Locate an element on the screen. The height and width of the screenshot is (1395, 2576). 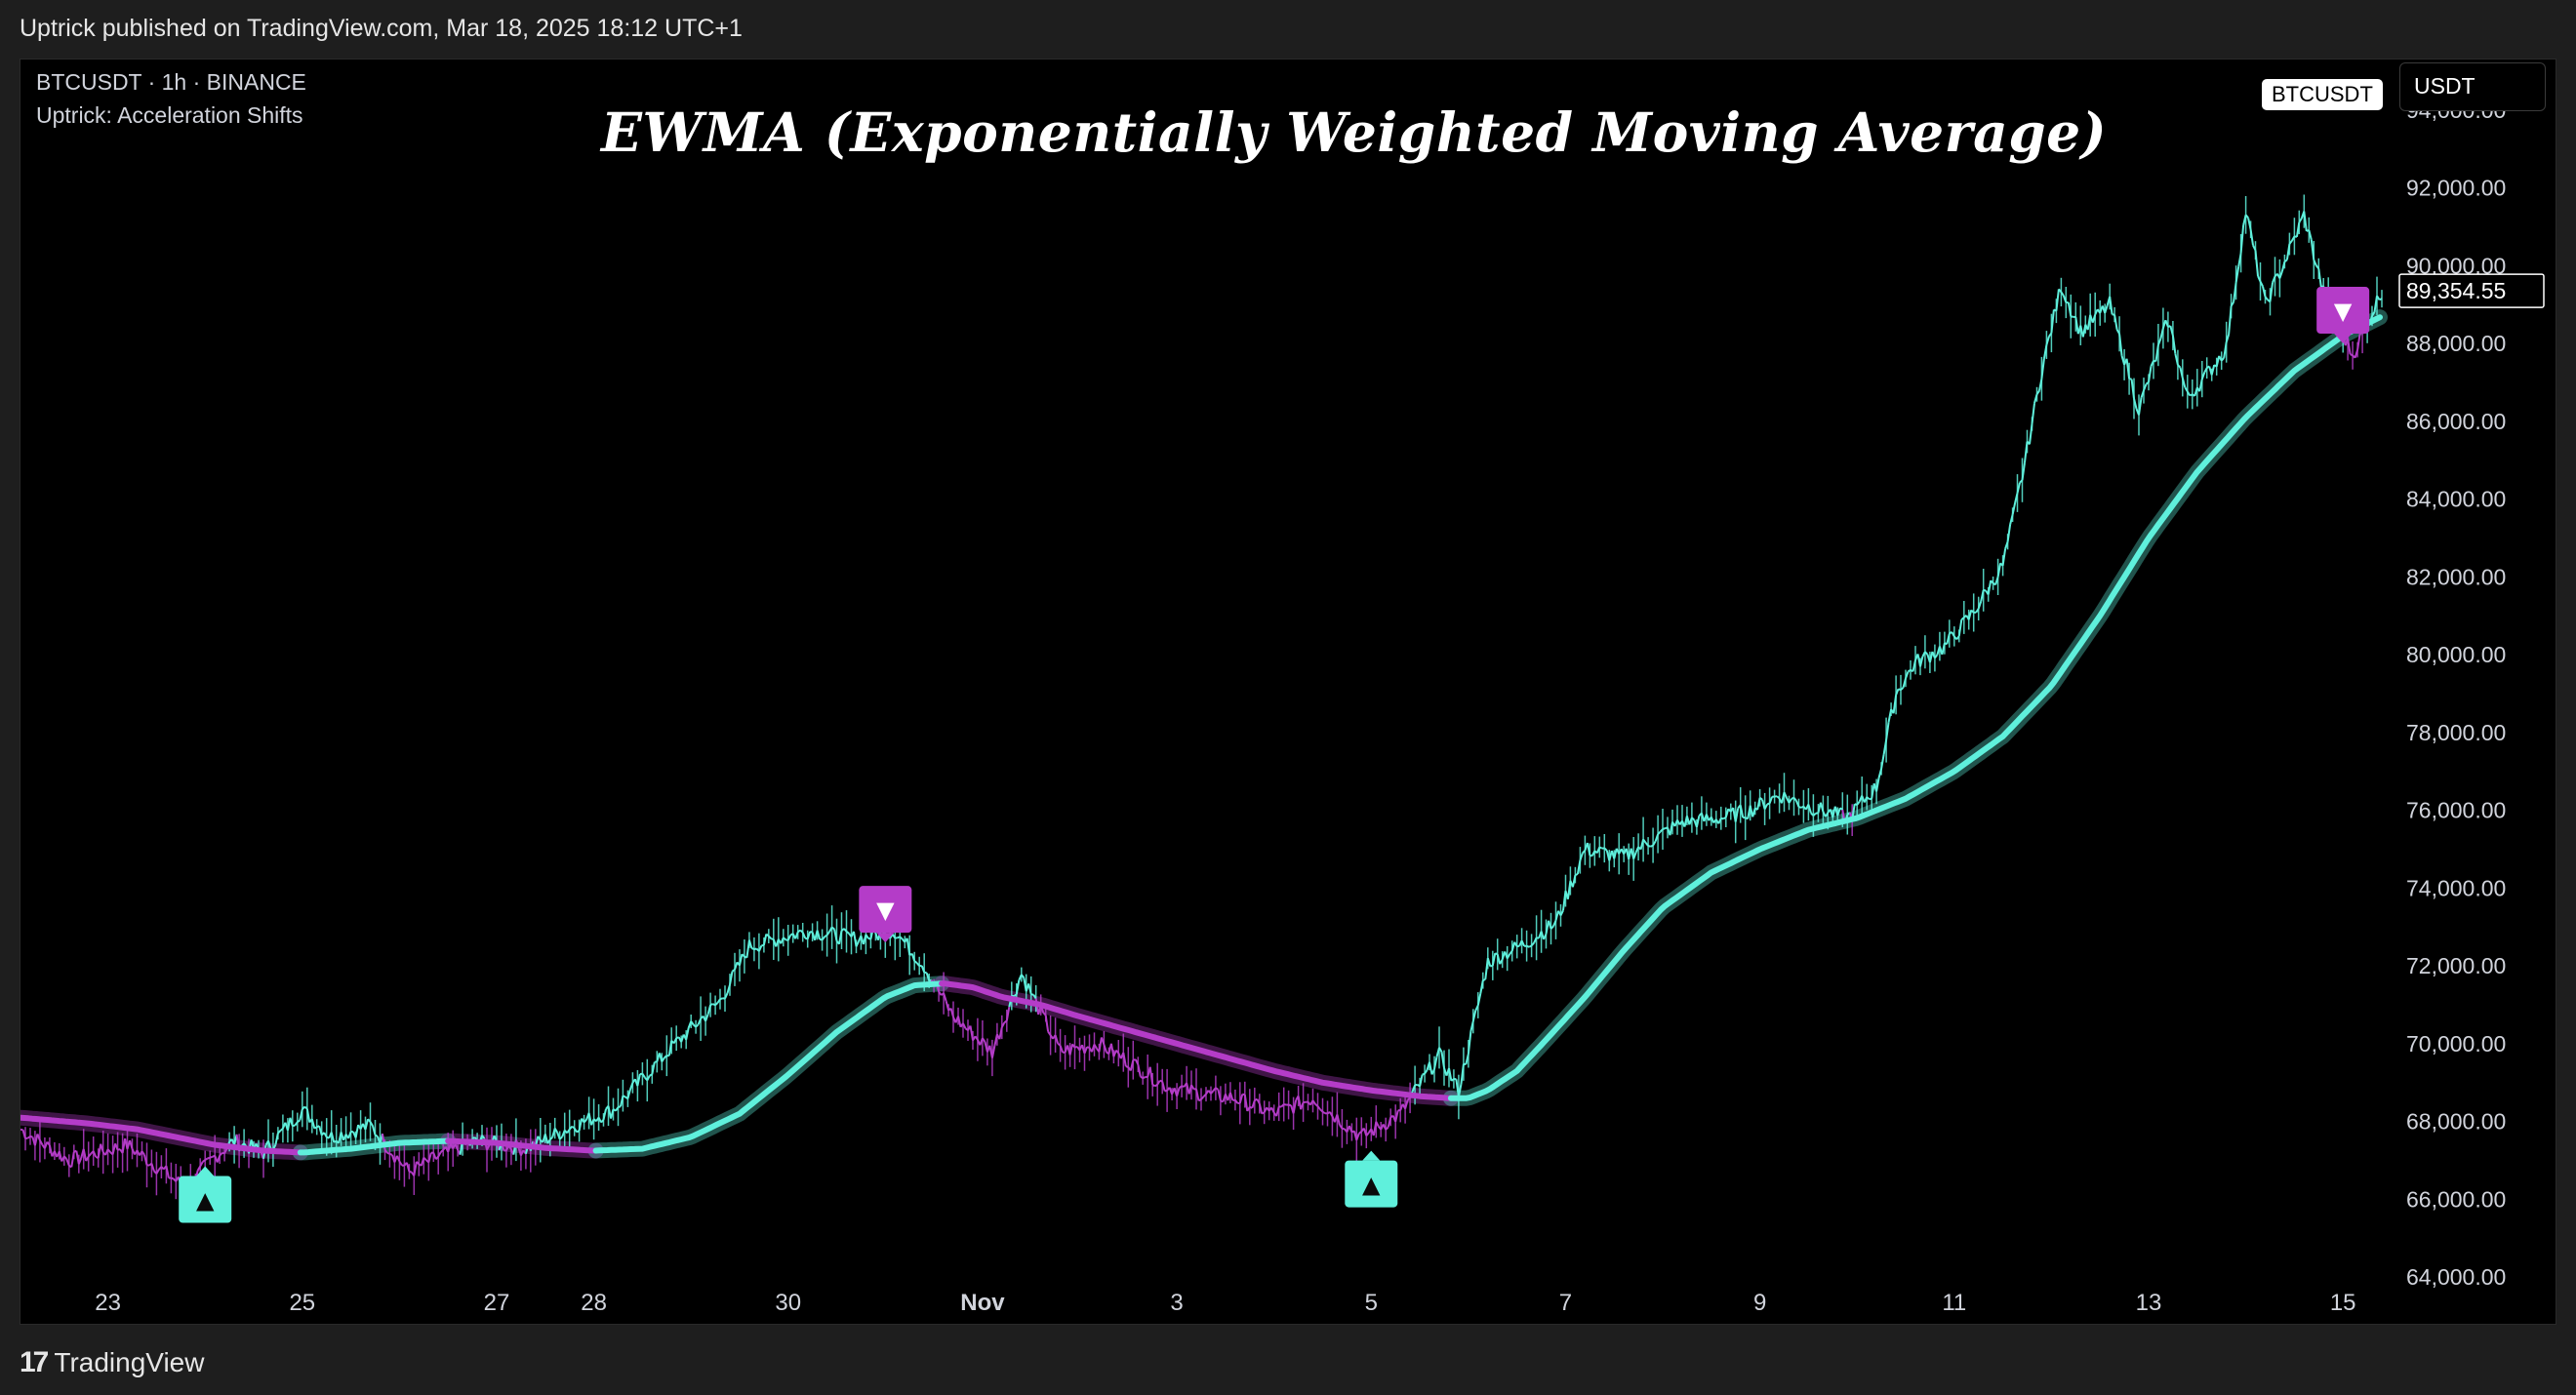
y-tick-label: 80,000.00 is located at coordinates (2456, 654).